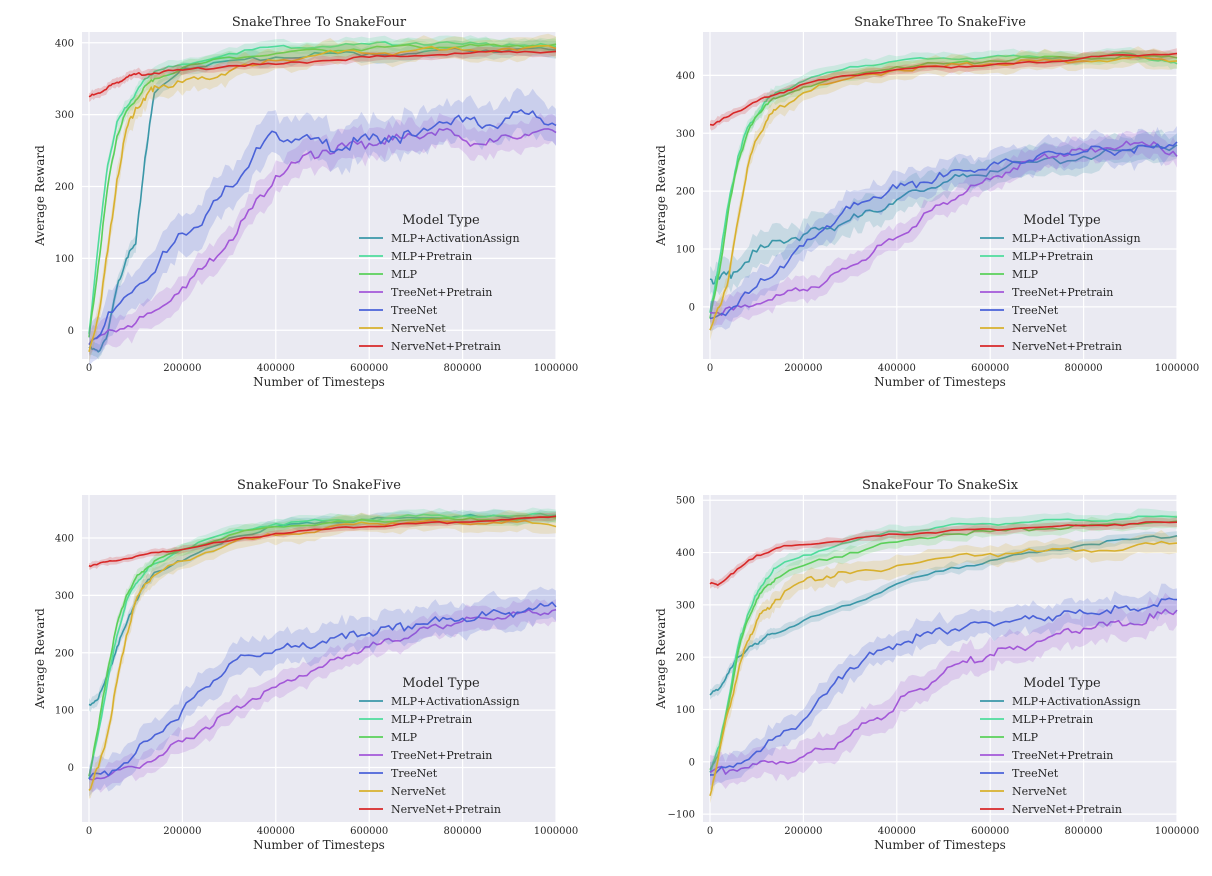  What do you see at coordinates (319, 22) in the screenshot?
I see `plot-title: SnakeThree To SnakeFour` at bounding box center [319, 22].